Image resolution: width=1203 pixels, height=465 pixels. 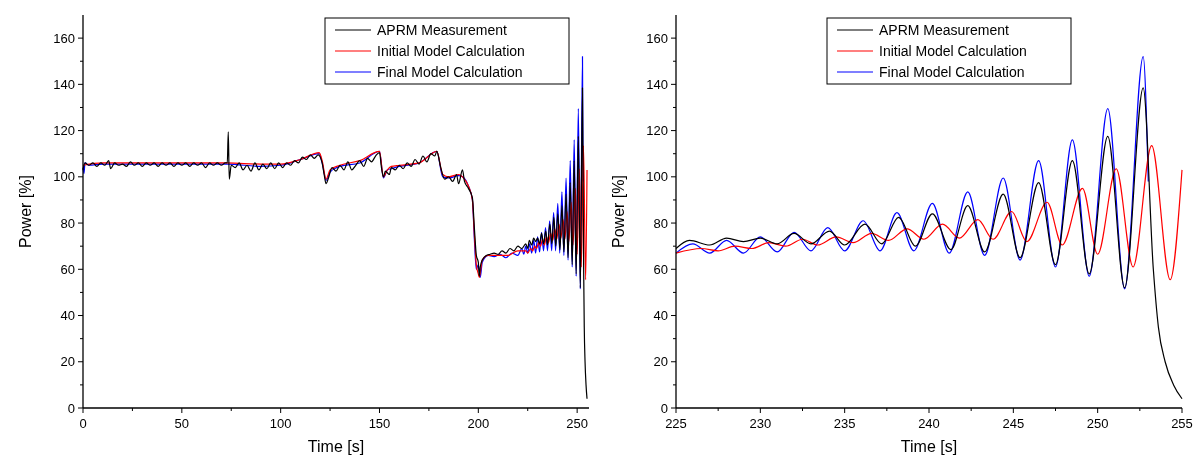 I want to click on x-tick-label: 150, so click(x=379, y=423).